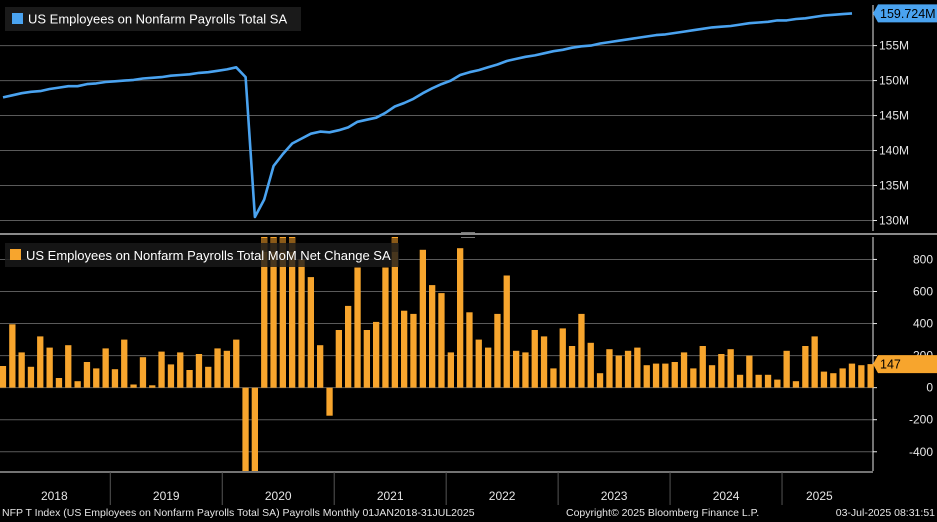  What do you see at coordinates (921, 420) in the screenshot?
I see `y-tick-label: -200` at bounding box center [921, 420].